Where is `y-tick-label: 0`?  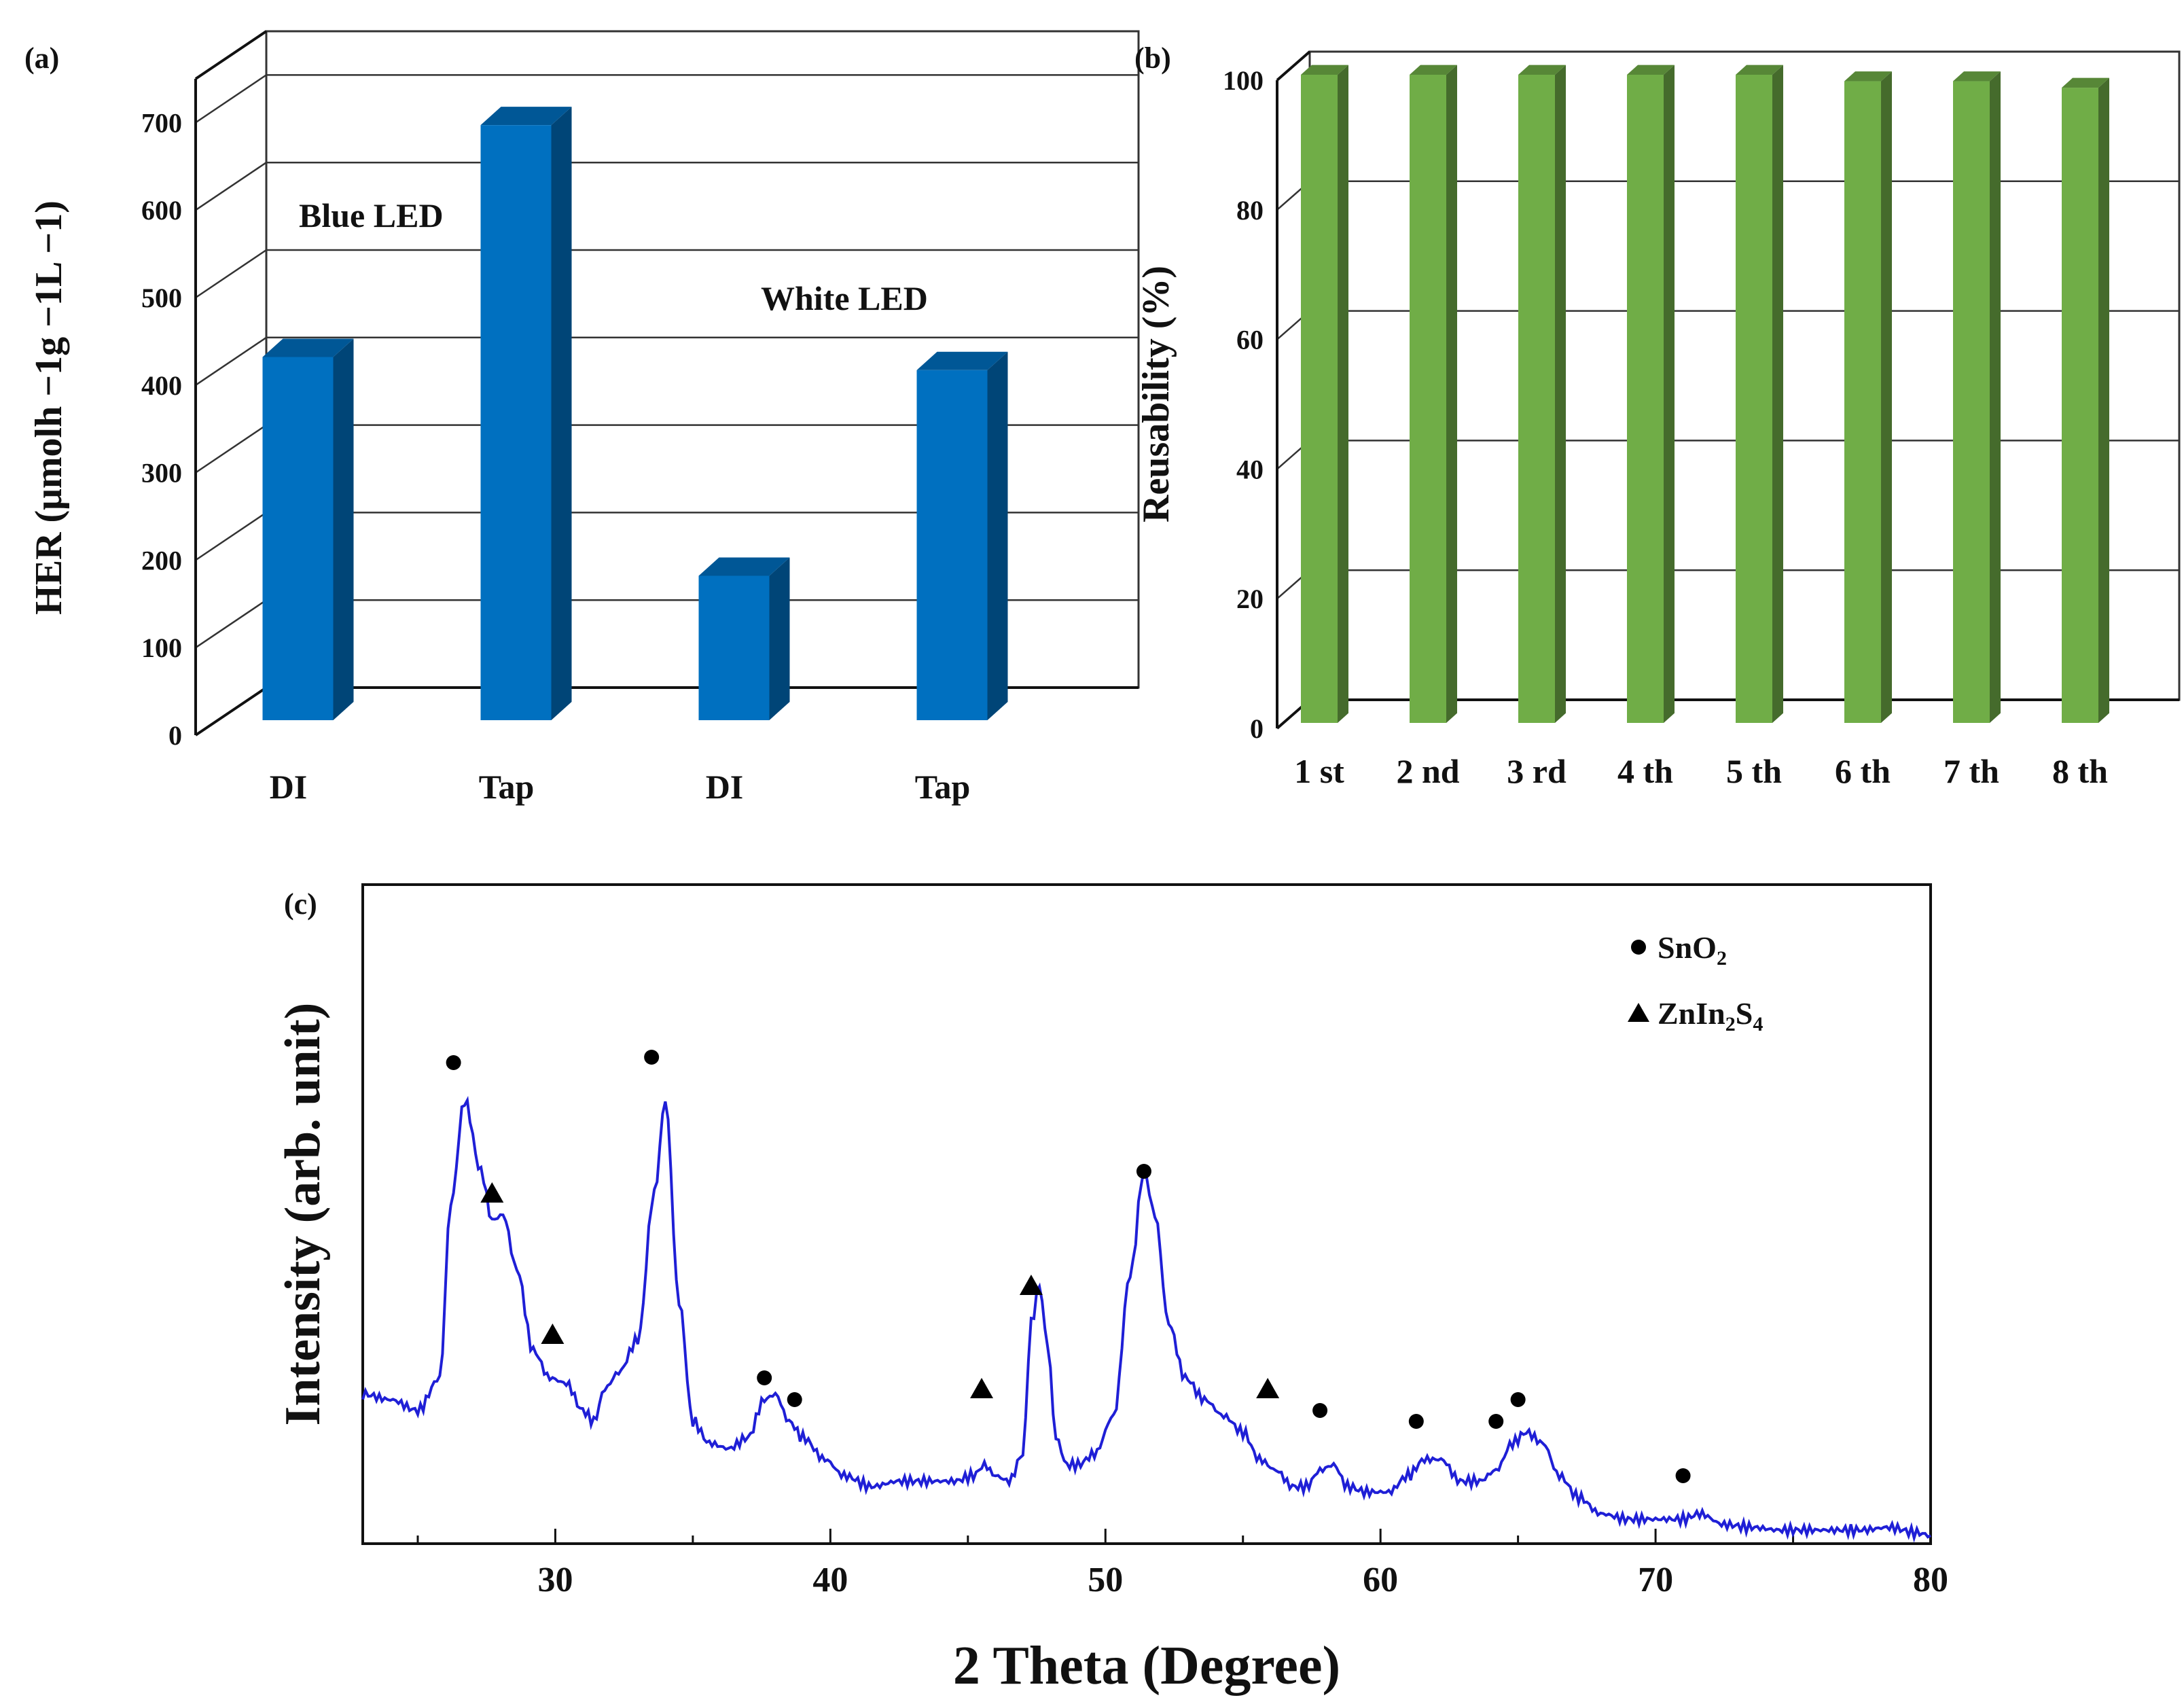 y-tick-label: 0 is located at coordinates (1257, 728).